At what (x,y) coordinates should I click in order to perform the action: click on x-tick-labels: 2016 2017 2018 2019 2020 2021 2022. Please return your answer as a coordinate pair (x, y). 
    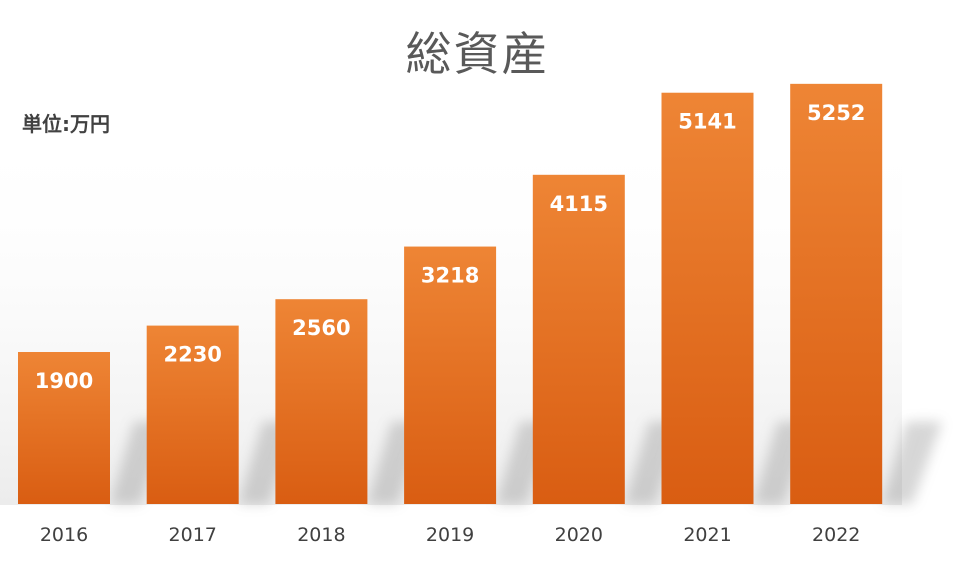
    Looking at the image, I should click on (450, 535).